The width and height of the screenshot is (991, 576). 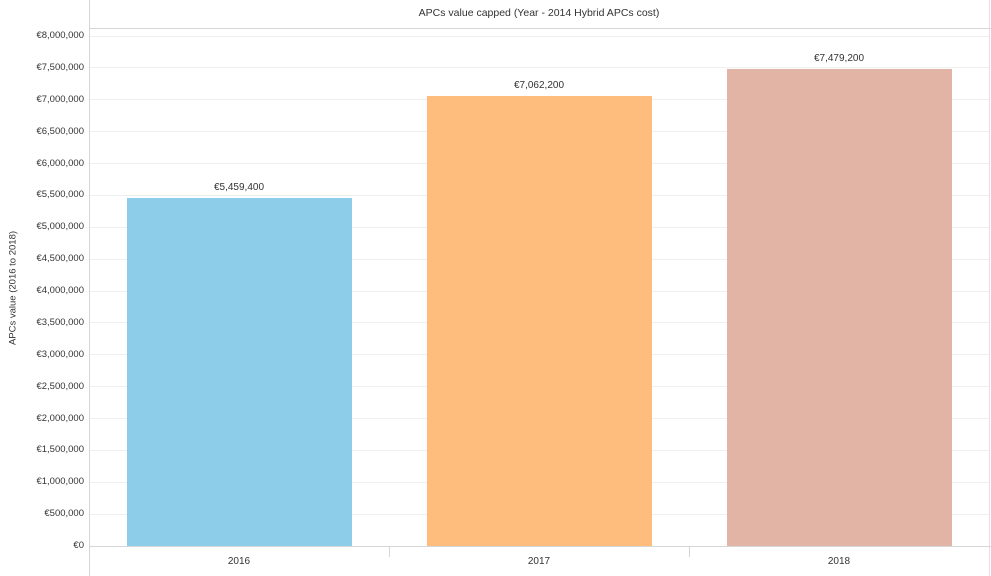 What do you see at coordinates (60, 450) in the screenshot?
I see `y-tick-label: €1,500,000` at bounding box center [60, 450].